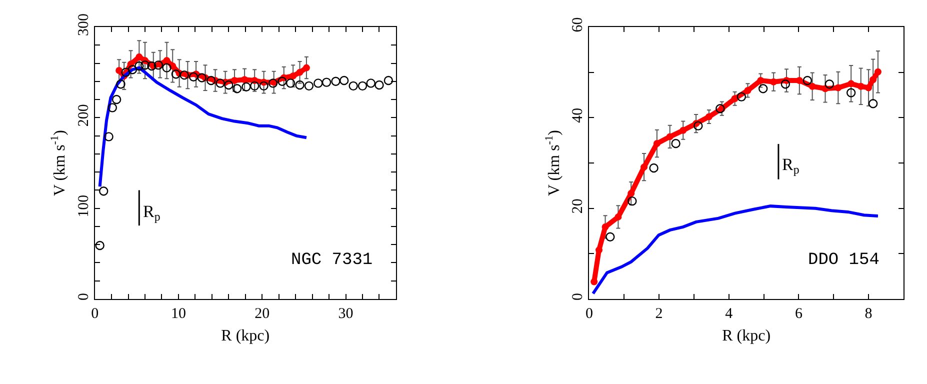 This screenshot has width=927, height=384. I want to click on y-tick-label: 40, so click(578, 115).